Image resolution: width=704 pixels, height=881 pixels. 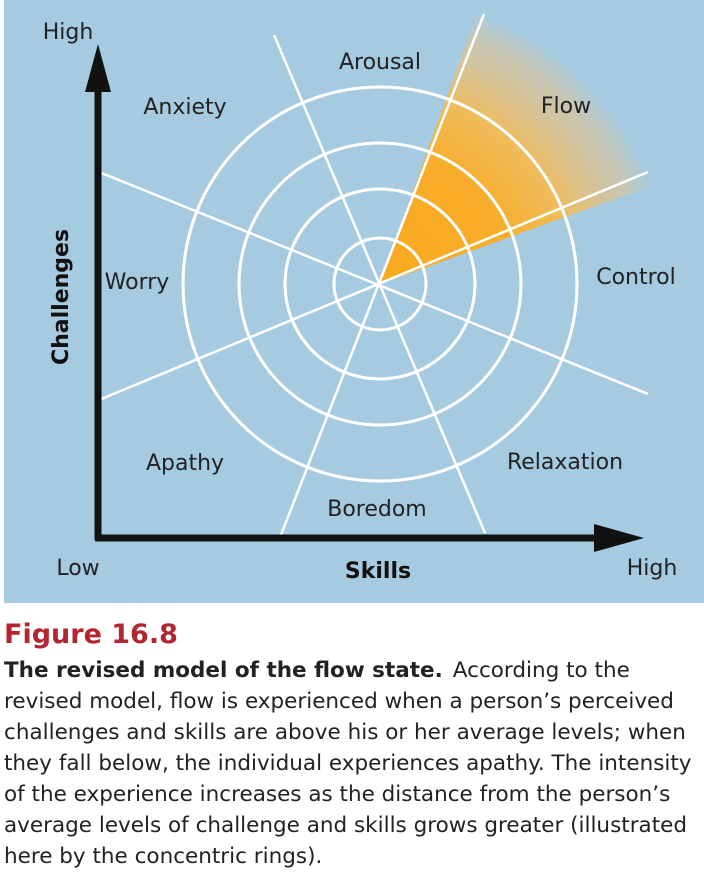 What do you see at coordinates (185, 463) in the screenshot?
I see `region-label-apathy: Apathy` at bounding box center [185, 463].